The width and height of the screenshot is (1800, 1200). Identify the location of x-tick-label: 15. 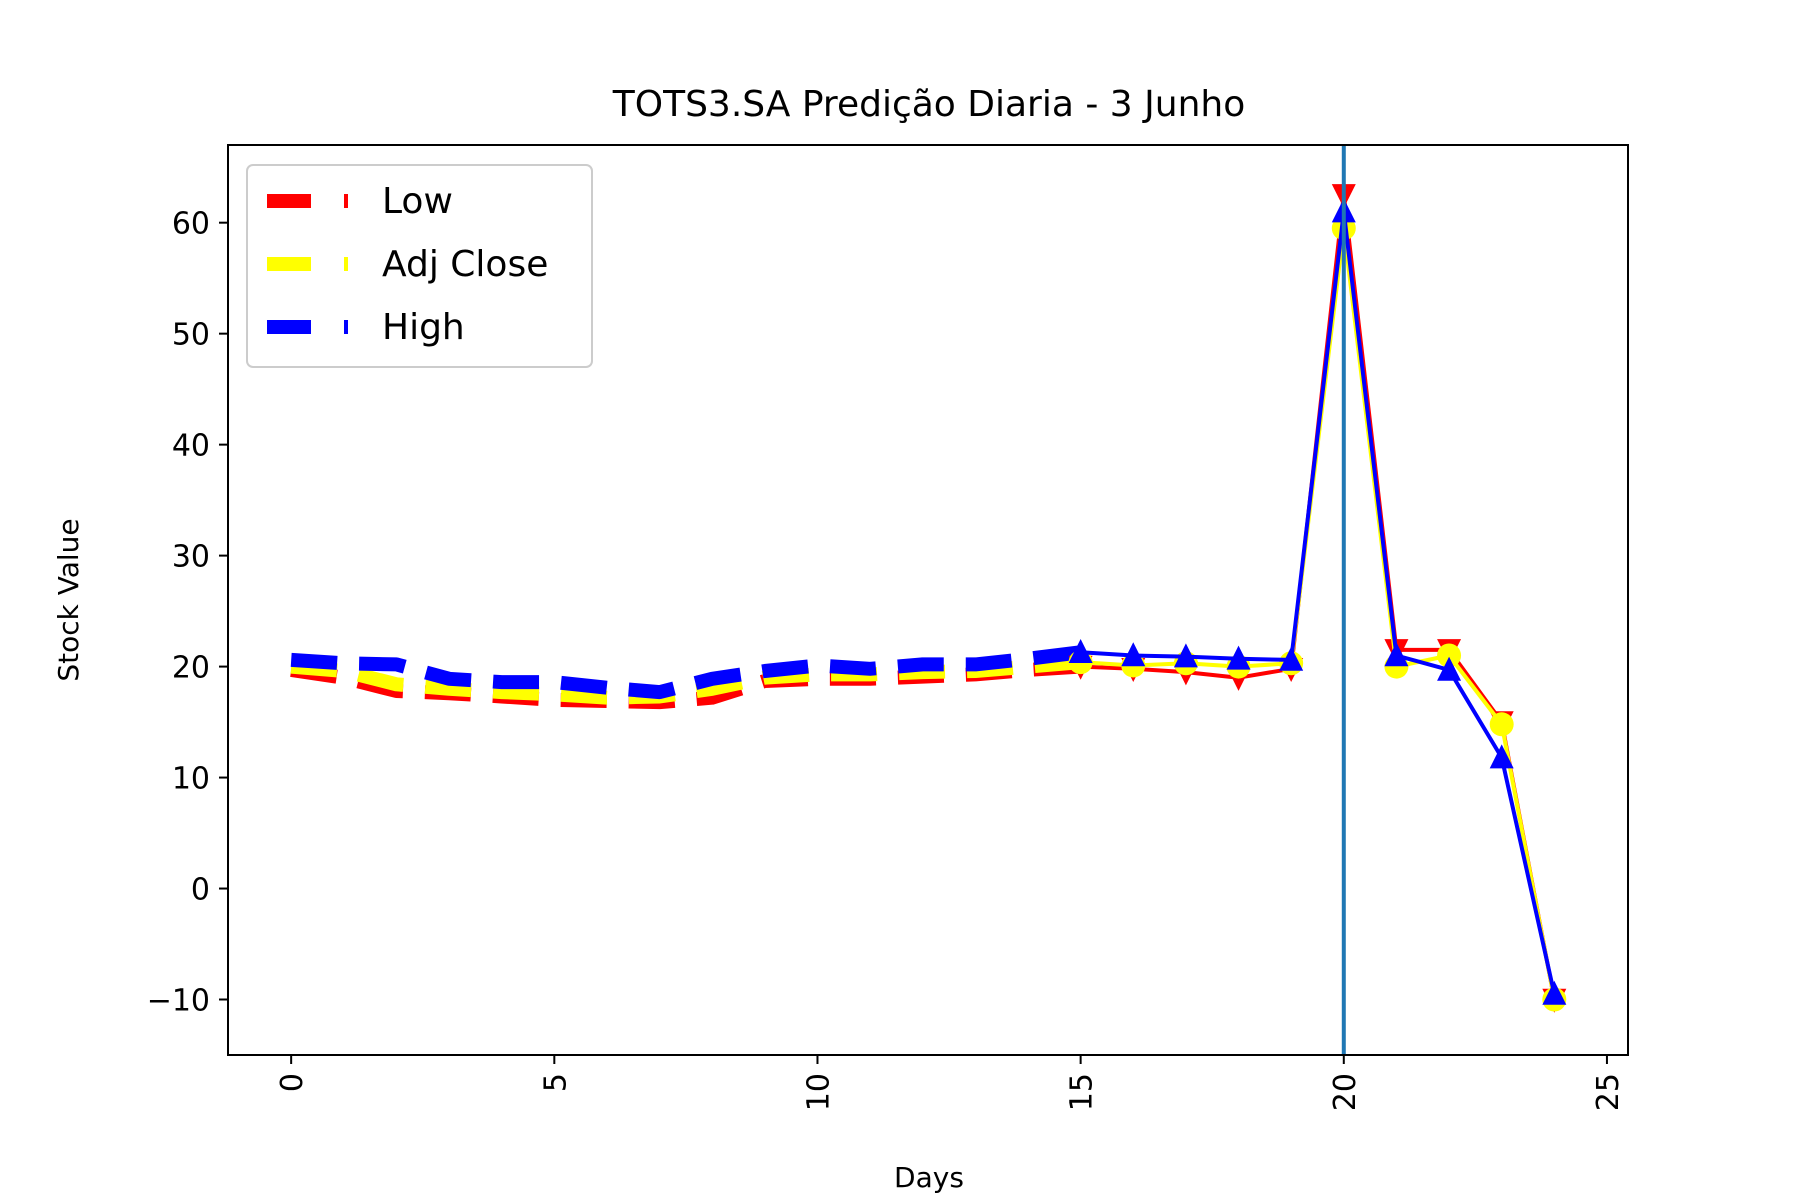
(1082, 1092).